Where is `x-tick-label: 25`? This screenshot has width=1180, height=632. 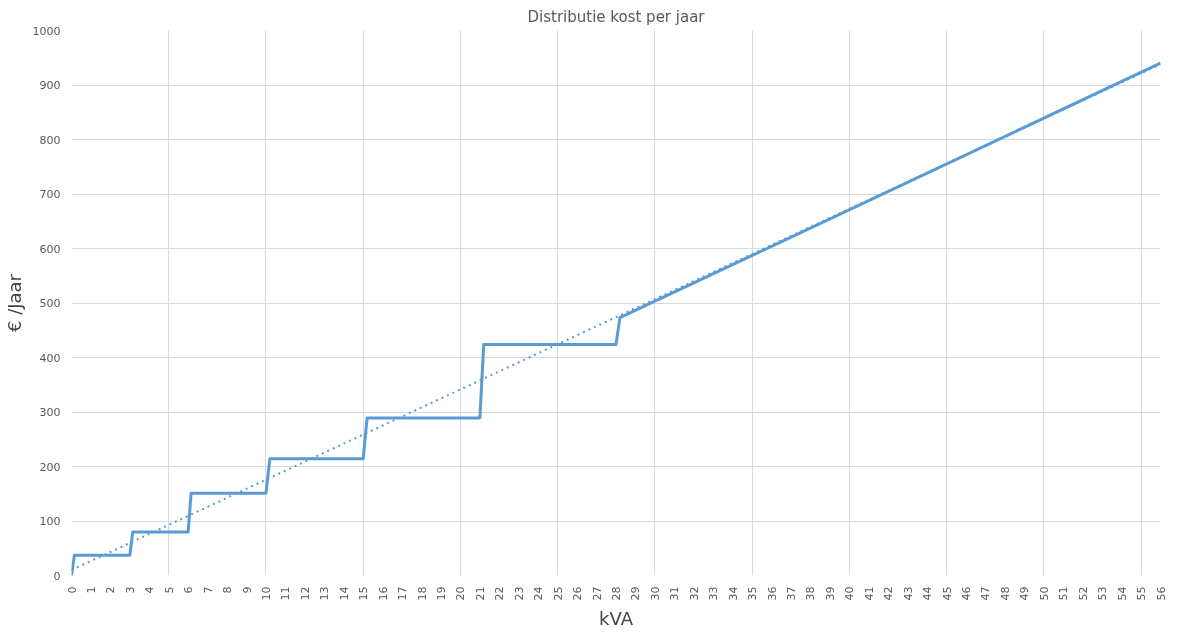
x-tick-label: 25 is located at coordinates (558, 593).